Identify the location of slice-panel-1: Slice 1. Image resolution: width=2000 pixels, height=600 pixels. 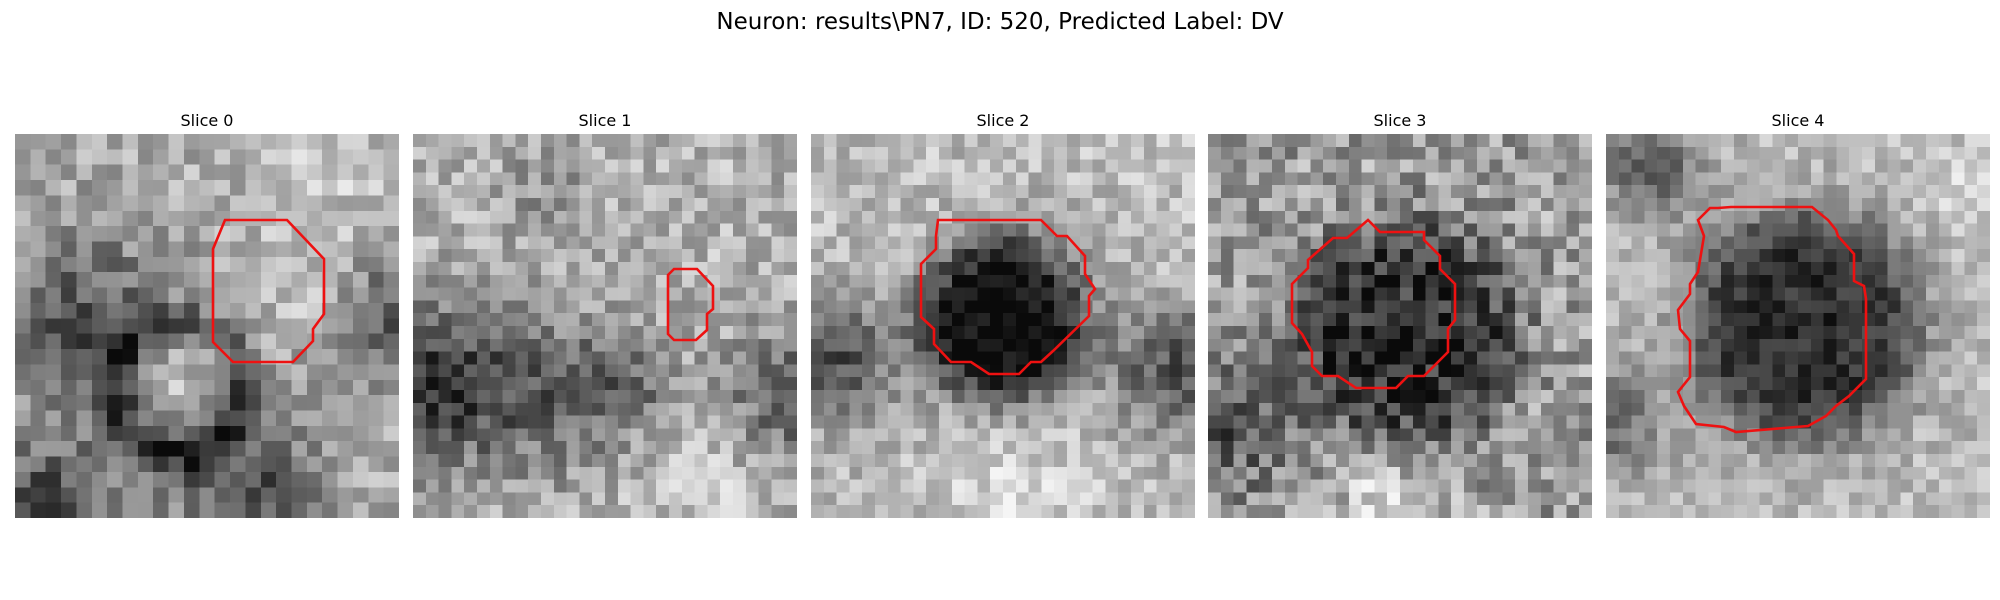
(605, 313).